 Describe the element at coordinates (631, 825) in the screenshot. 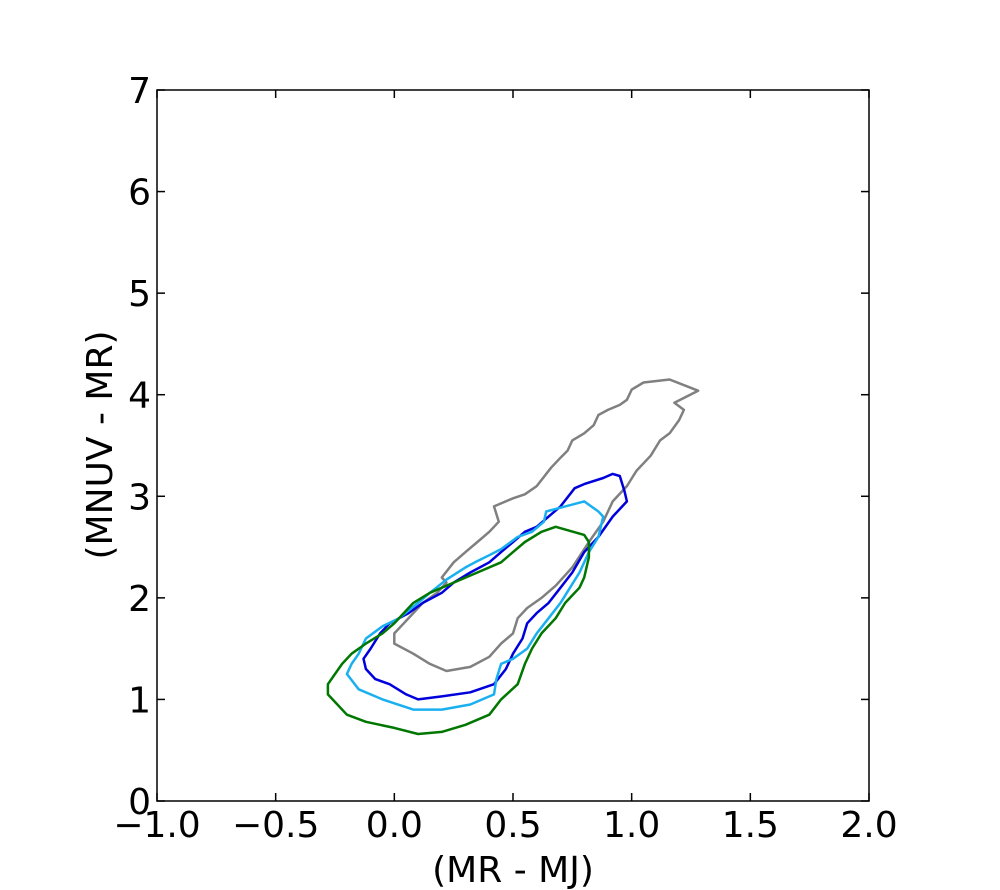

I see `x-tick-label: 1.0` at that location.